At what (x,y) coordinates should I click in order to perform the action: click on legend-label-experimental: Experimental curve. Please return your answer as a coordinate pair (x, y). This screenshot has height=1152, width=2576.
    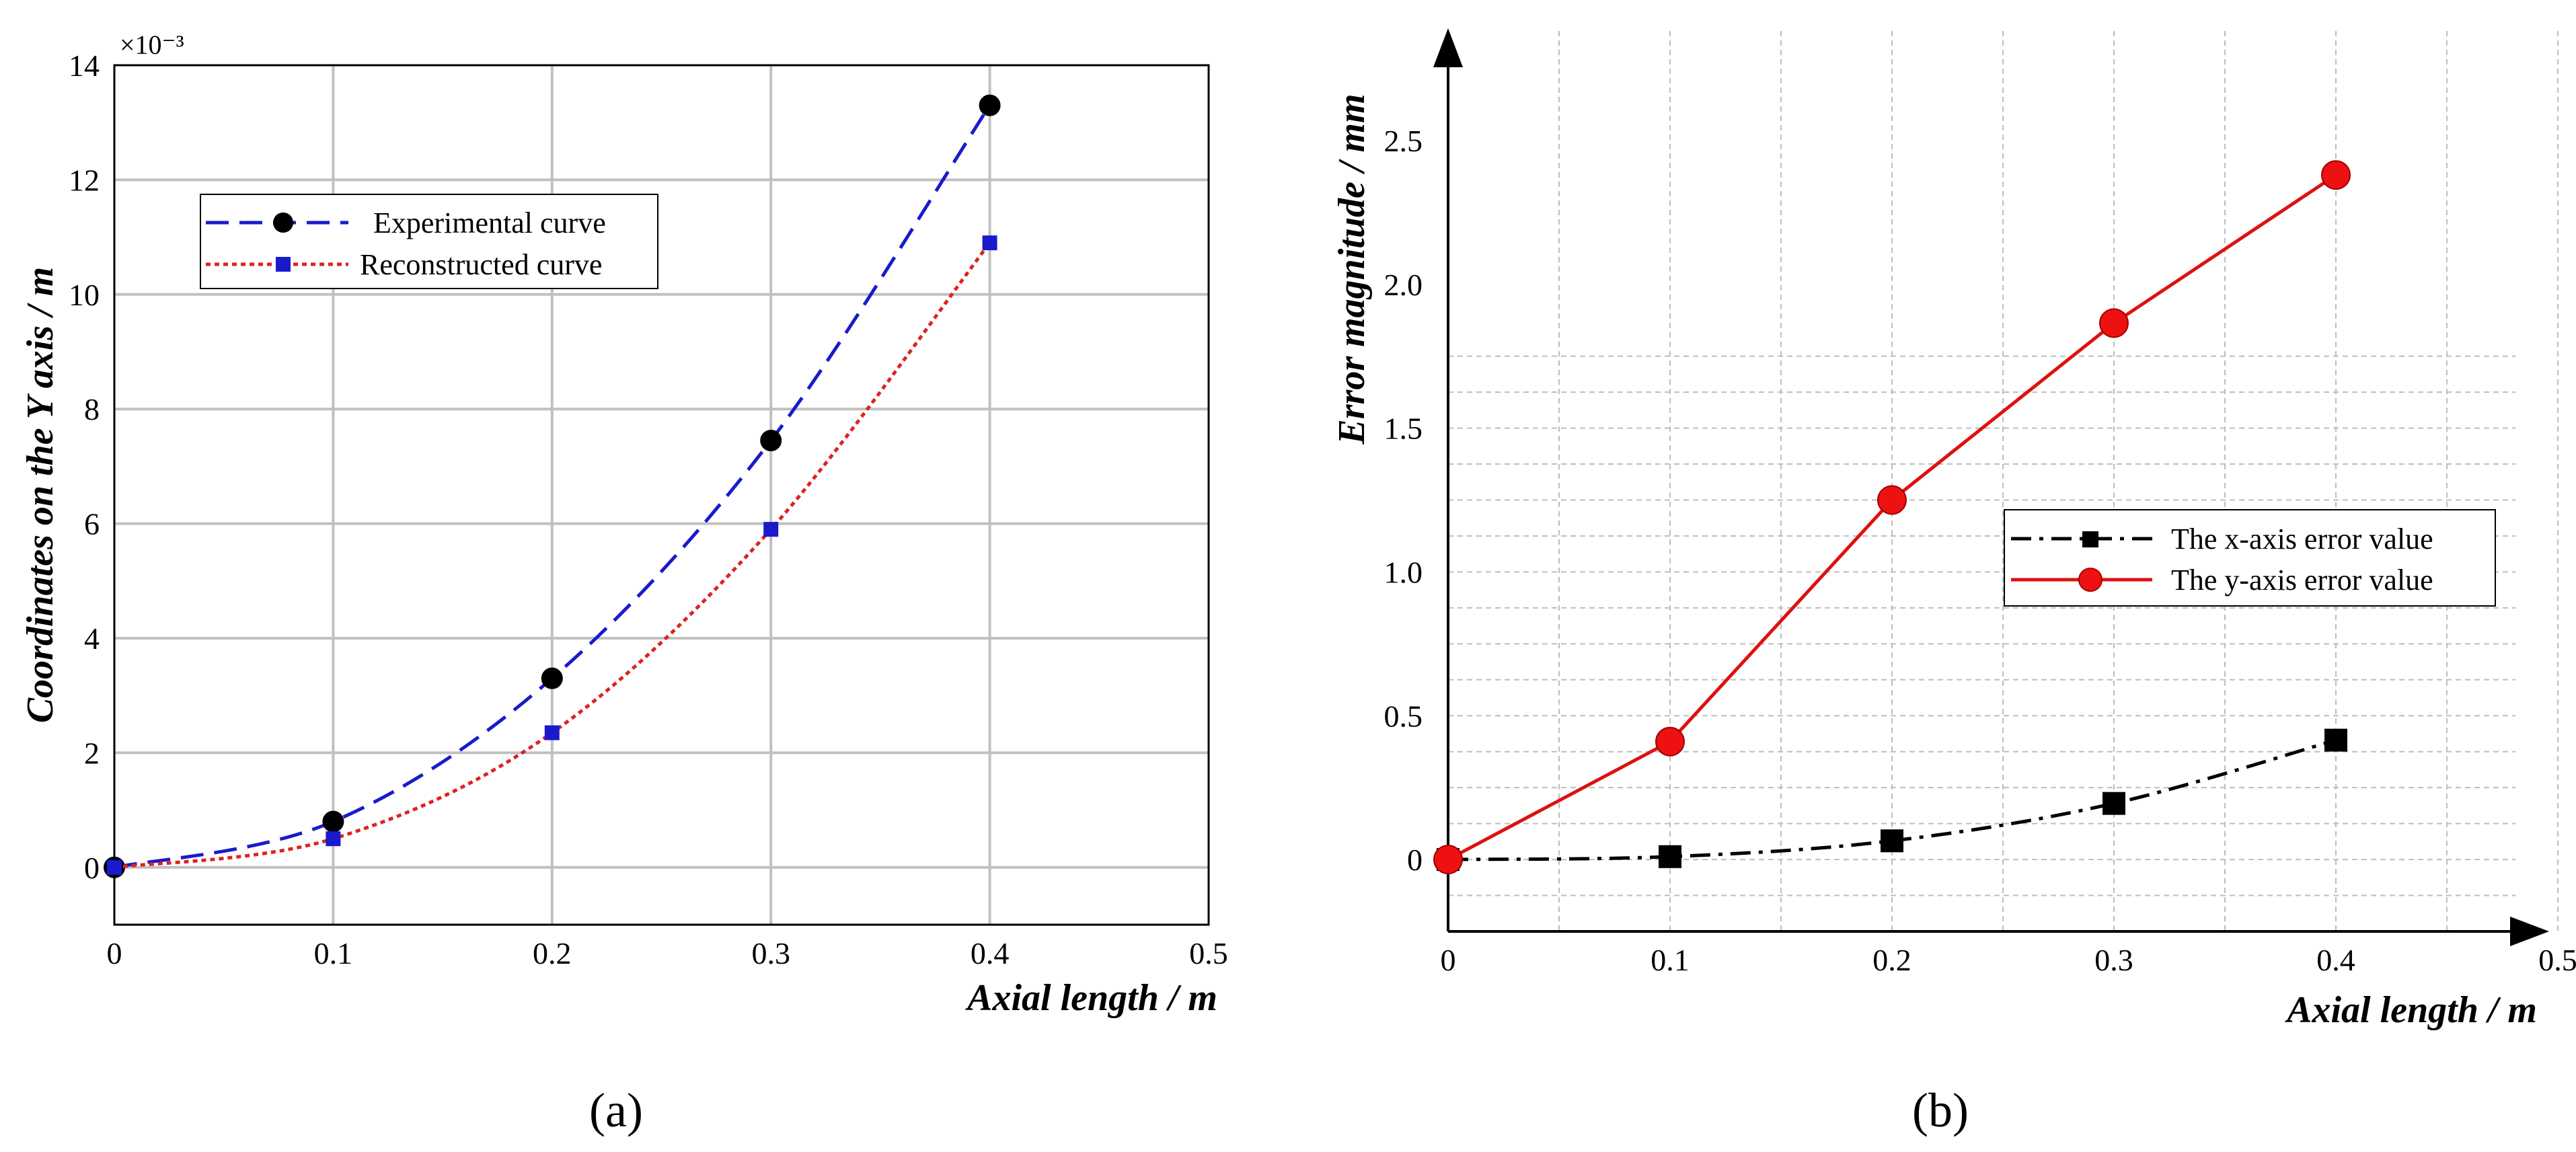
    Looking at the image, I should click on (489, 223).